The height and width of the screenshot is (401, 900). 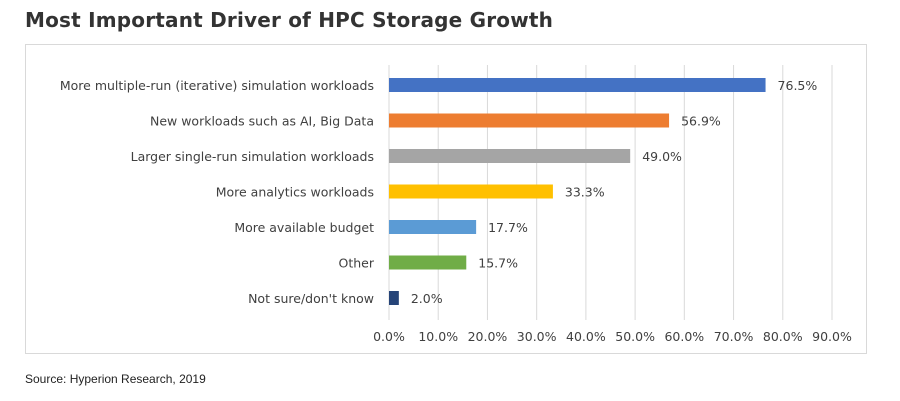 I want to click on data-label: 56.9%, so click(x=701, y=121).